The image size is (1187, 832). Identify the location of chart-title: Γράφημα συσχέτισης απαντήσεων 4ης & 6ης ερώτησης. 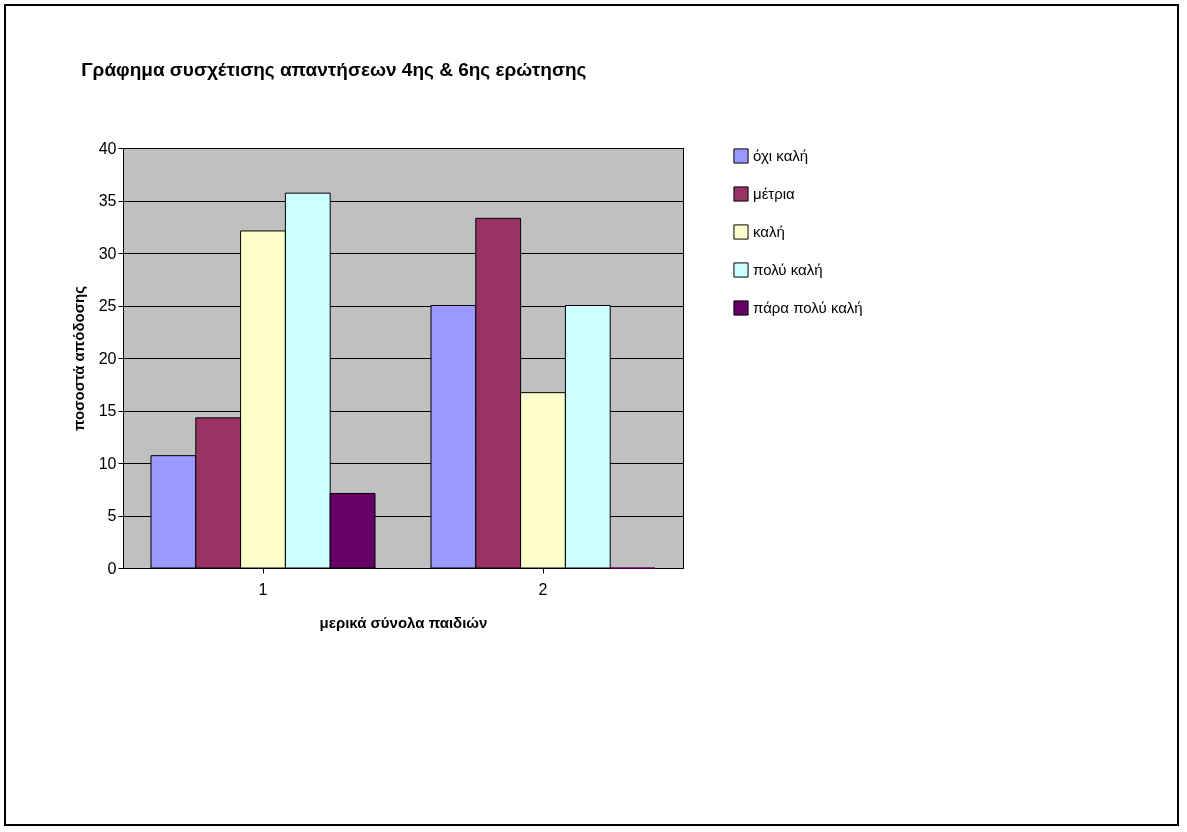
(334, 69).